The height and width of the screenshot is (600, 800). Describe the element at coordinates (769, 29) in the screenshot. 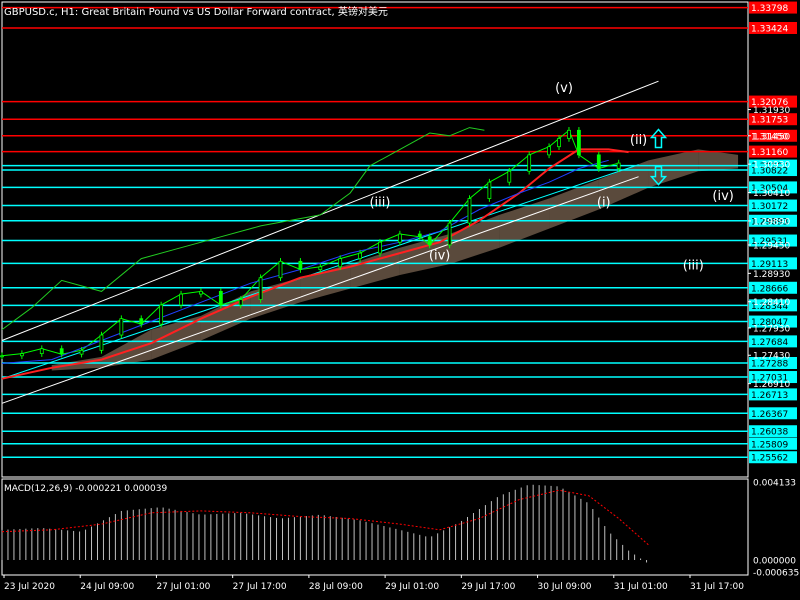

I see `level-price-label: 1.33424` at that location.